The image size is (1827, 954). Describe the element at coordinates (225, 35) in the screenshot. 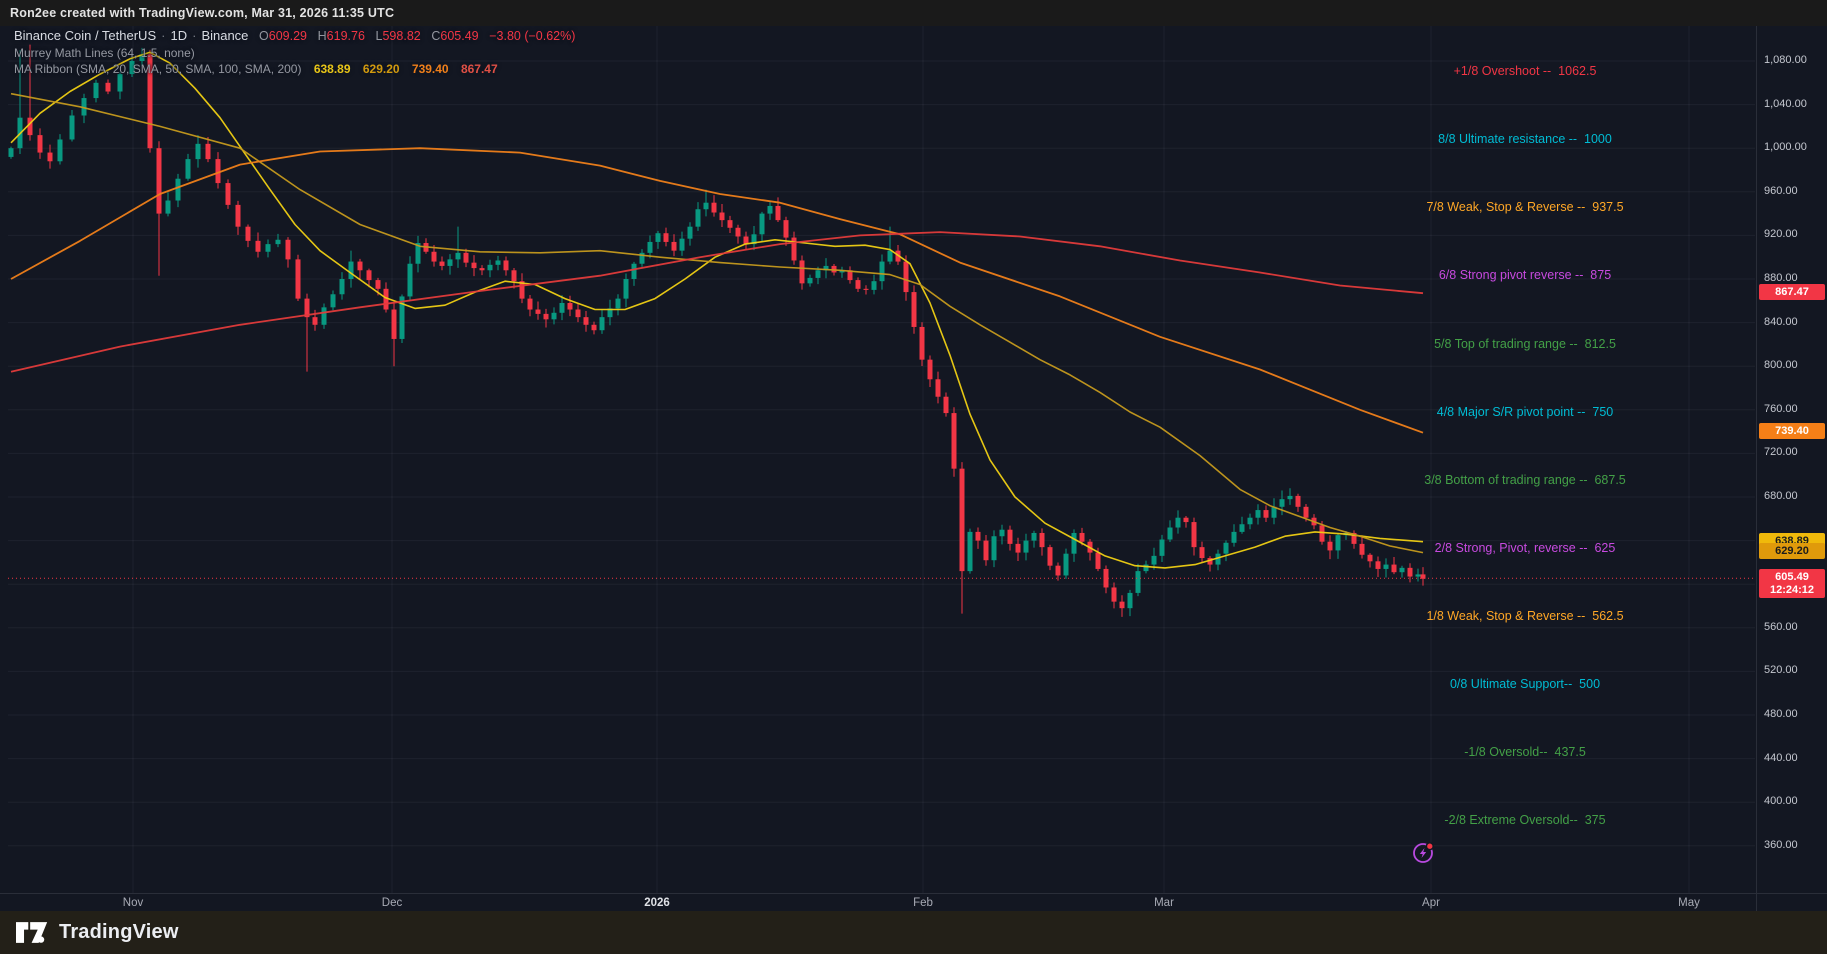

I see `exchange-label: Binance` at that location.